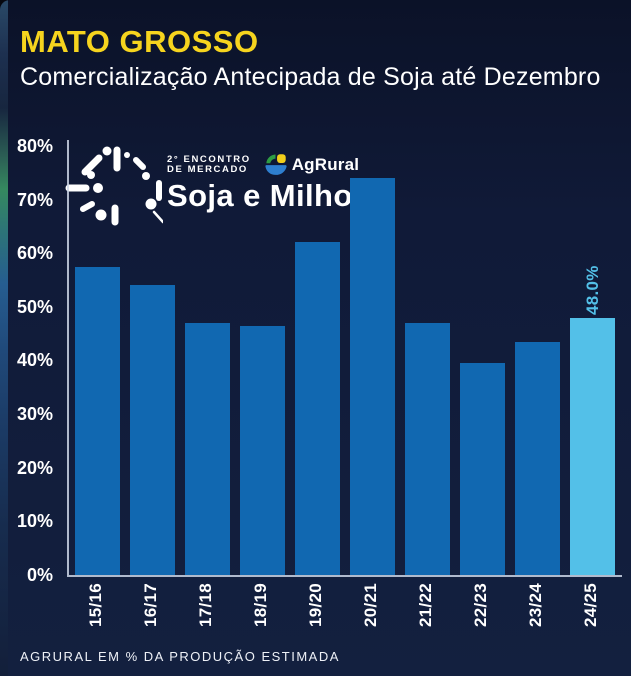 The height and width of the screenshot is (676, 631). I want to click on event-name-small: 2° ENCONTRO DE MERCADO, so click(209, 164).